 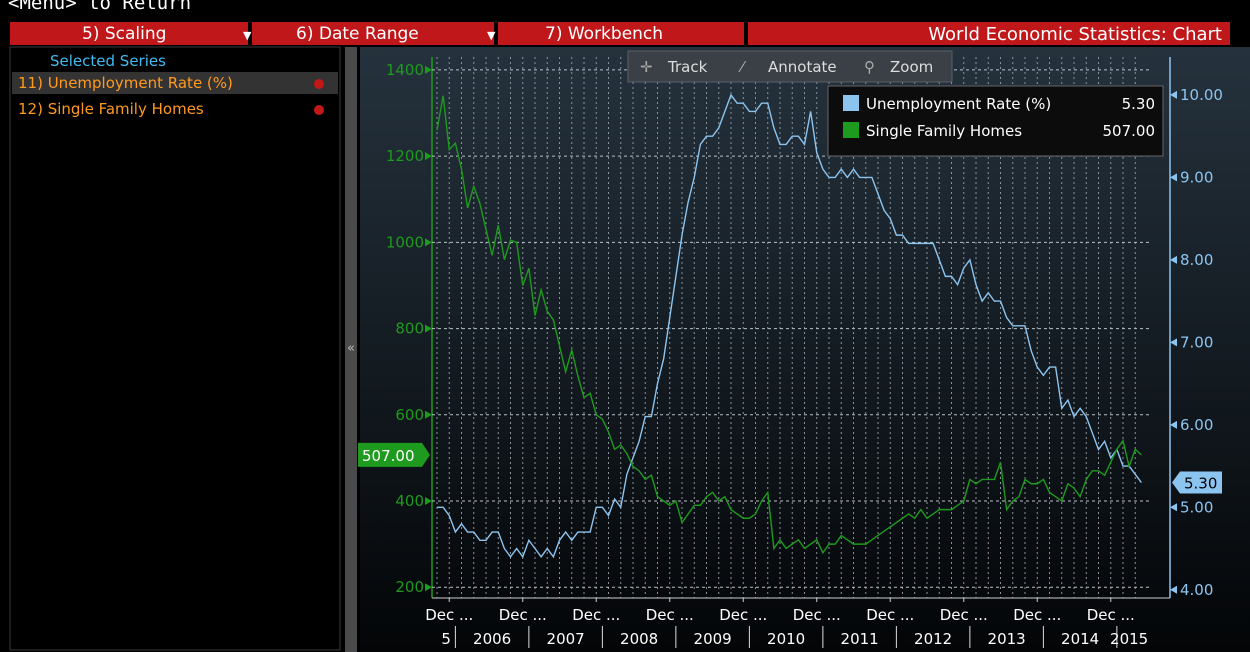 What do you see at coordinates (639, 639) in the screenshot?
I see `year-label: 2008` at bounding box center [639, 639].